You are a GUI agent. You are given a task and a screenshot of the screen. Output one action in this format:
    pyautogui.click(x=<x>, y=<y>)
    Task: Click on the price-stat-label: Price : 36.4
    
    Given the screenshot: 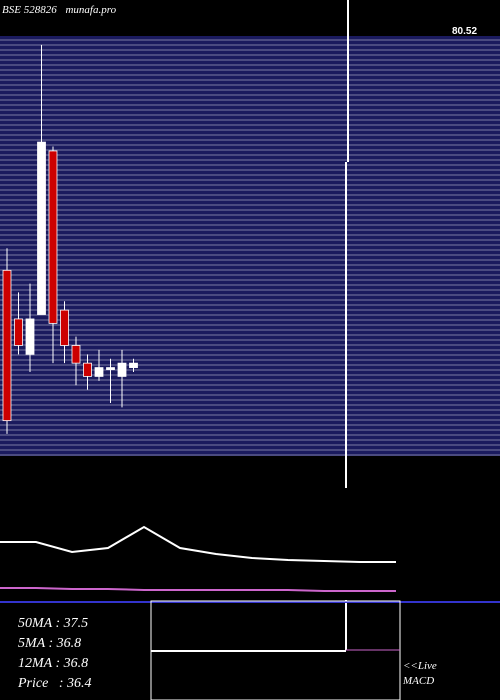 What is the action you would take?
    pyautogui.click(x=55, y=683)
    